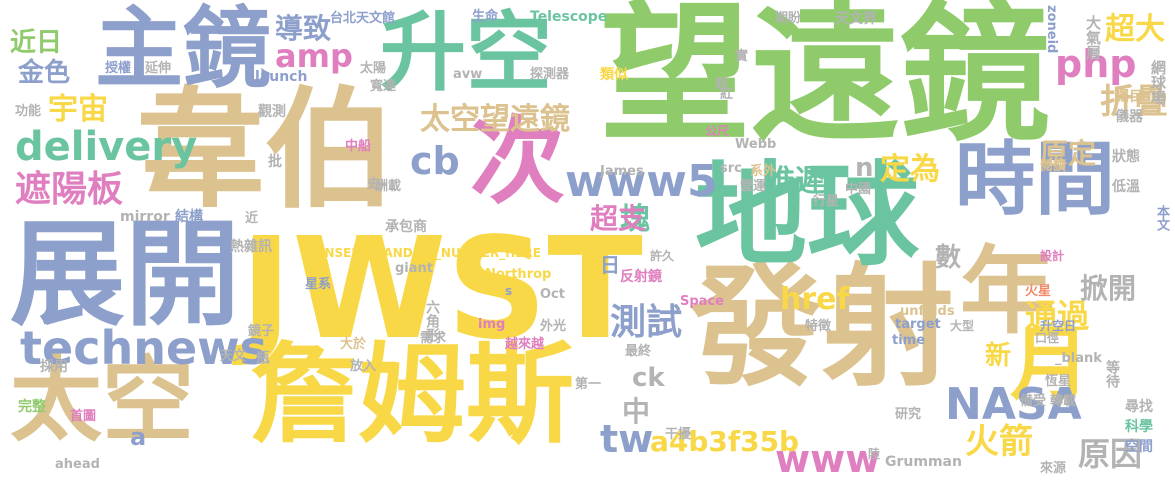 The width and height of the screenshot is (1175, 482). What do you see at coordinates (432, 321) in the screenshot?
I see `word: 六角形` at bounding box center [432, 321].